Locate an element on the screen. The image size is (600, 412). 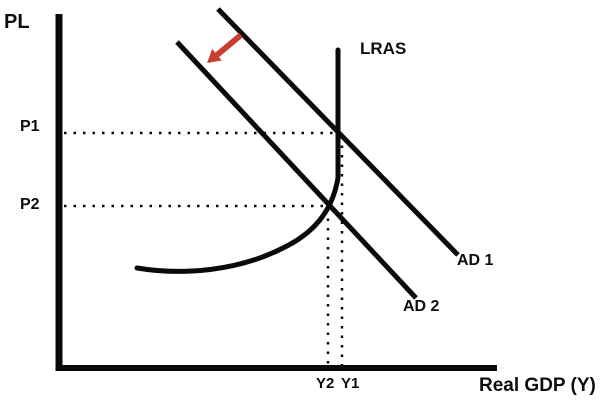
y1-tick-label: Y1 is located at coordinates (350, 383).